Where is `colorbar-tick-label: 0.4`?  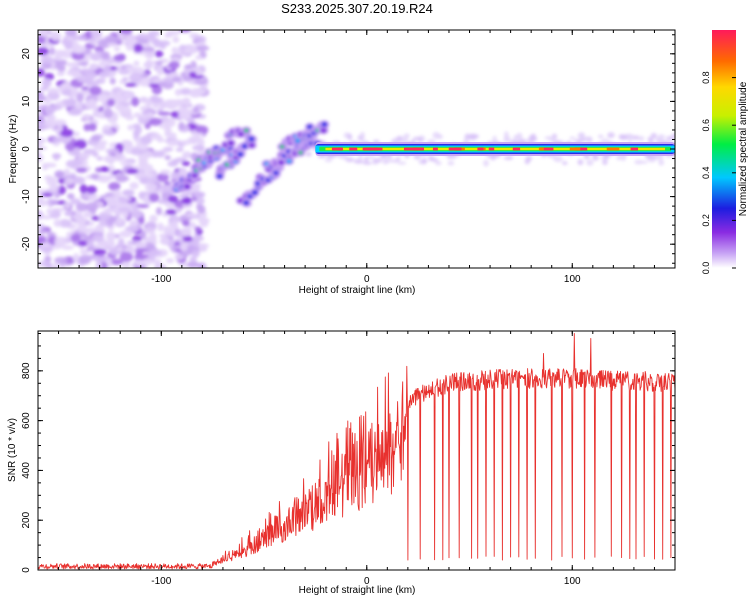
colorbar-tick-label: 0.4 is located at coordinates (706, 173).